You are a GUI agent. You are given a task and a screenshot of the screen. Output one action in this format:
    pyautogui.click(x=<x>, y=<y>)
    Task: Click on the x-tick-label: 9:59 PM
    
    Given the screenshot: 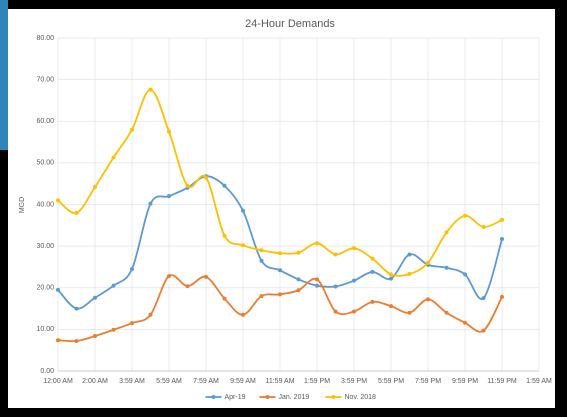 What is the action you would take?
    pyautogui.click(x=465, y=381)
    